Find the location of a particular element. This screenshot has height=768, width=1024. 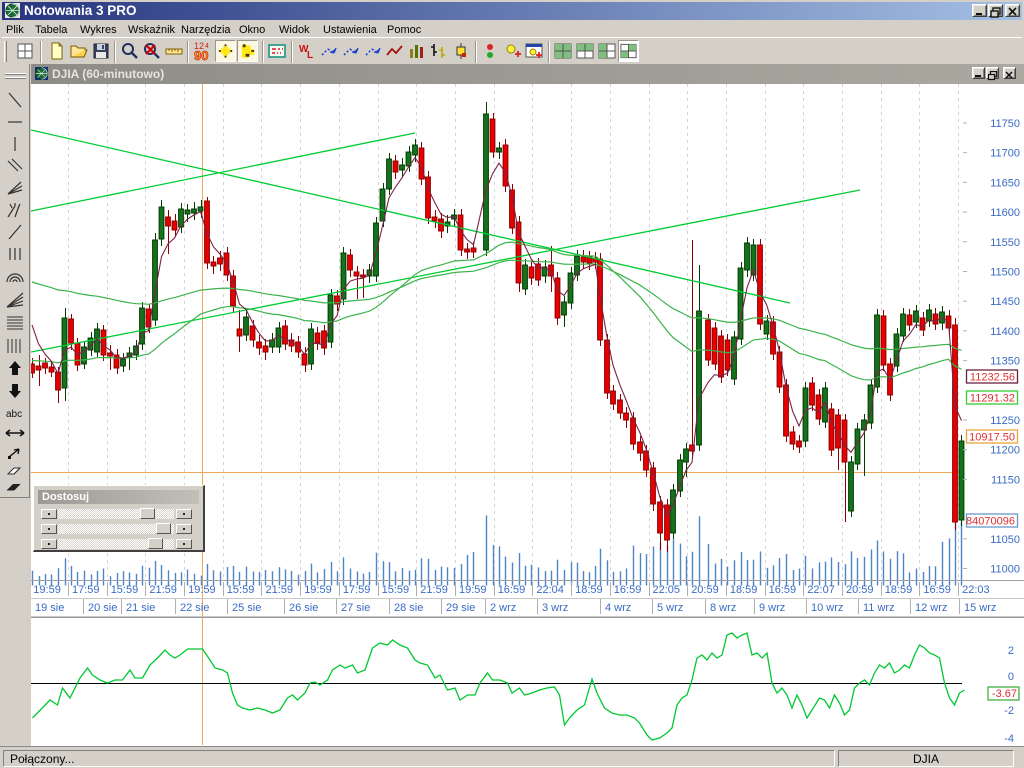

svg-text: 12 wrz is located at coordinates (931, 608).